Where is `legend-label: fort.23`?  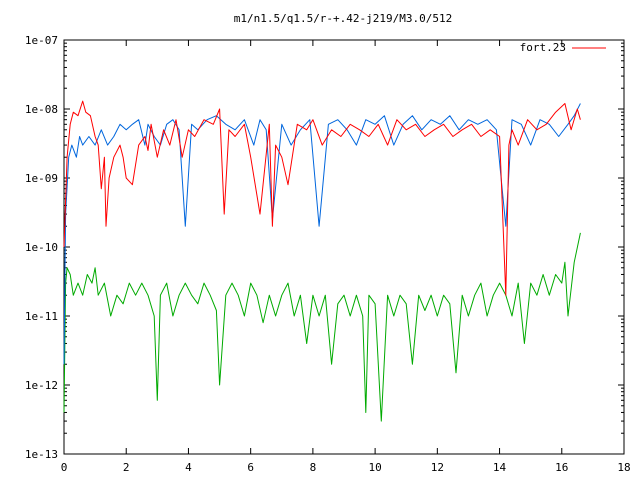 legend-label: fort.23 is located at coordinates (543, 47).